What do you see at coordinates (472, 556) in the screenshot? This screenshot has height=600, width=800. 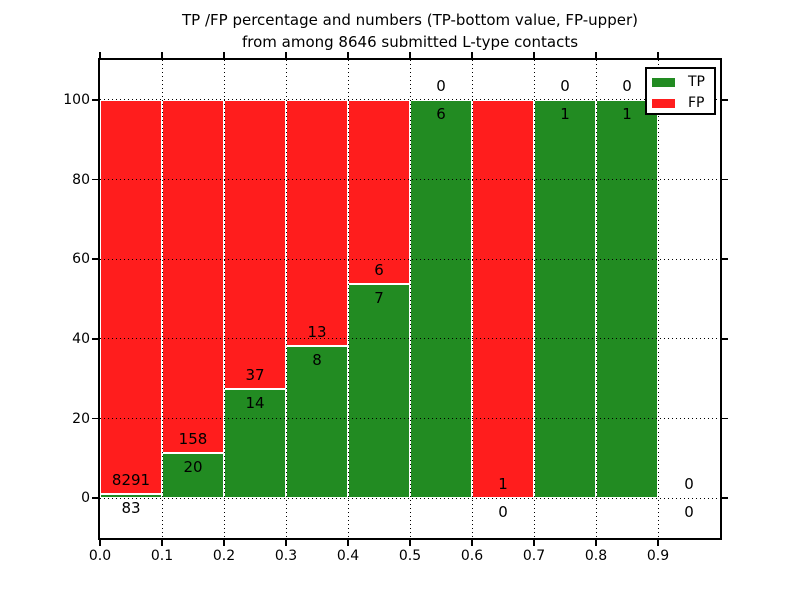 I see `x-tick-label: 0.6` at bounding box center [472, 556].